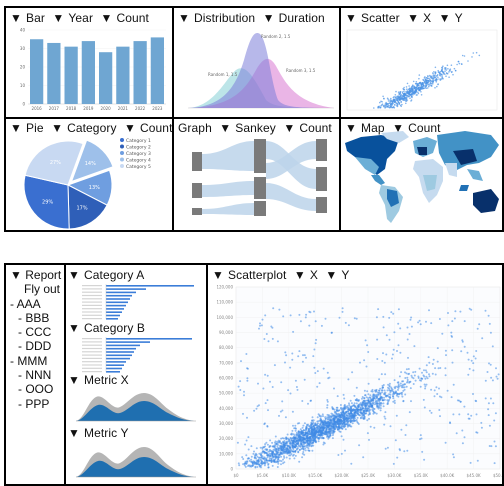  What do you see at coordinates (301, 18) in the screenshot?
I see `duration-label: Duration` at bounding box center [301, 18].